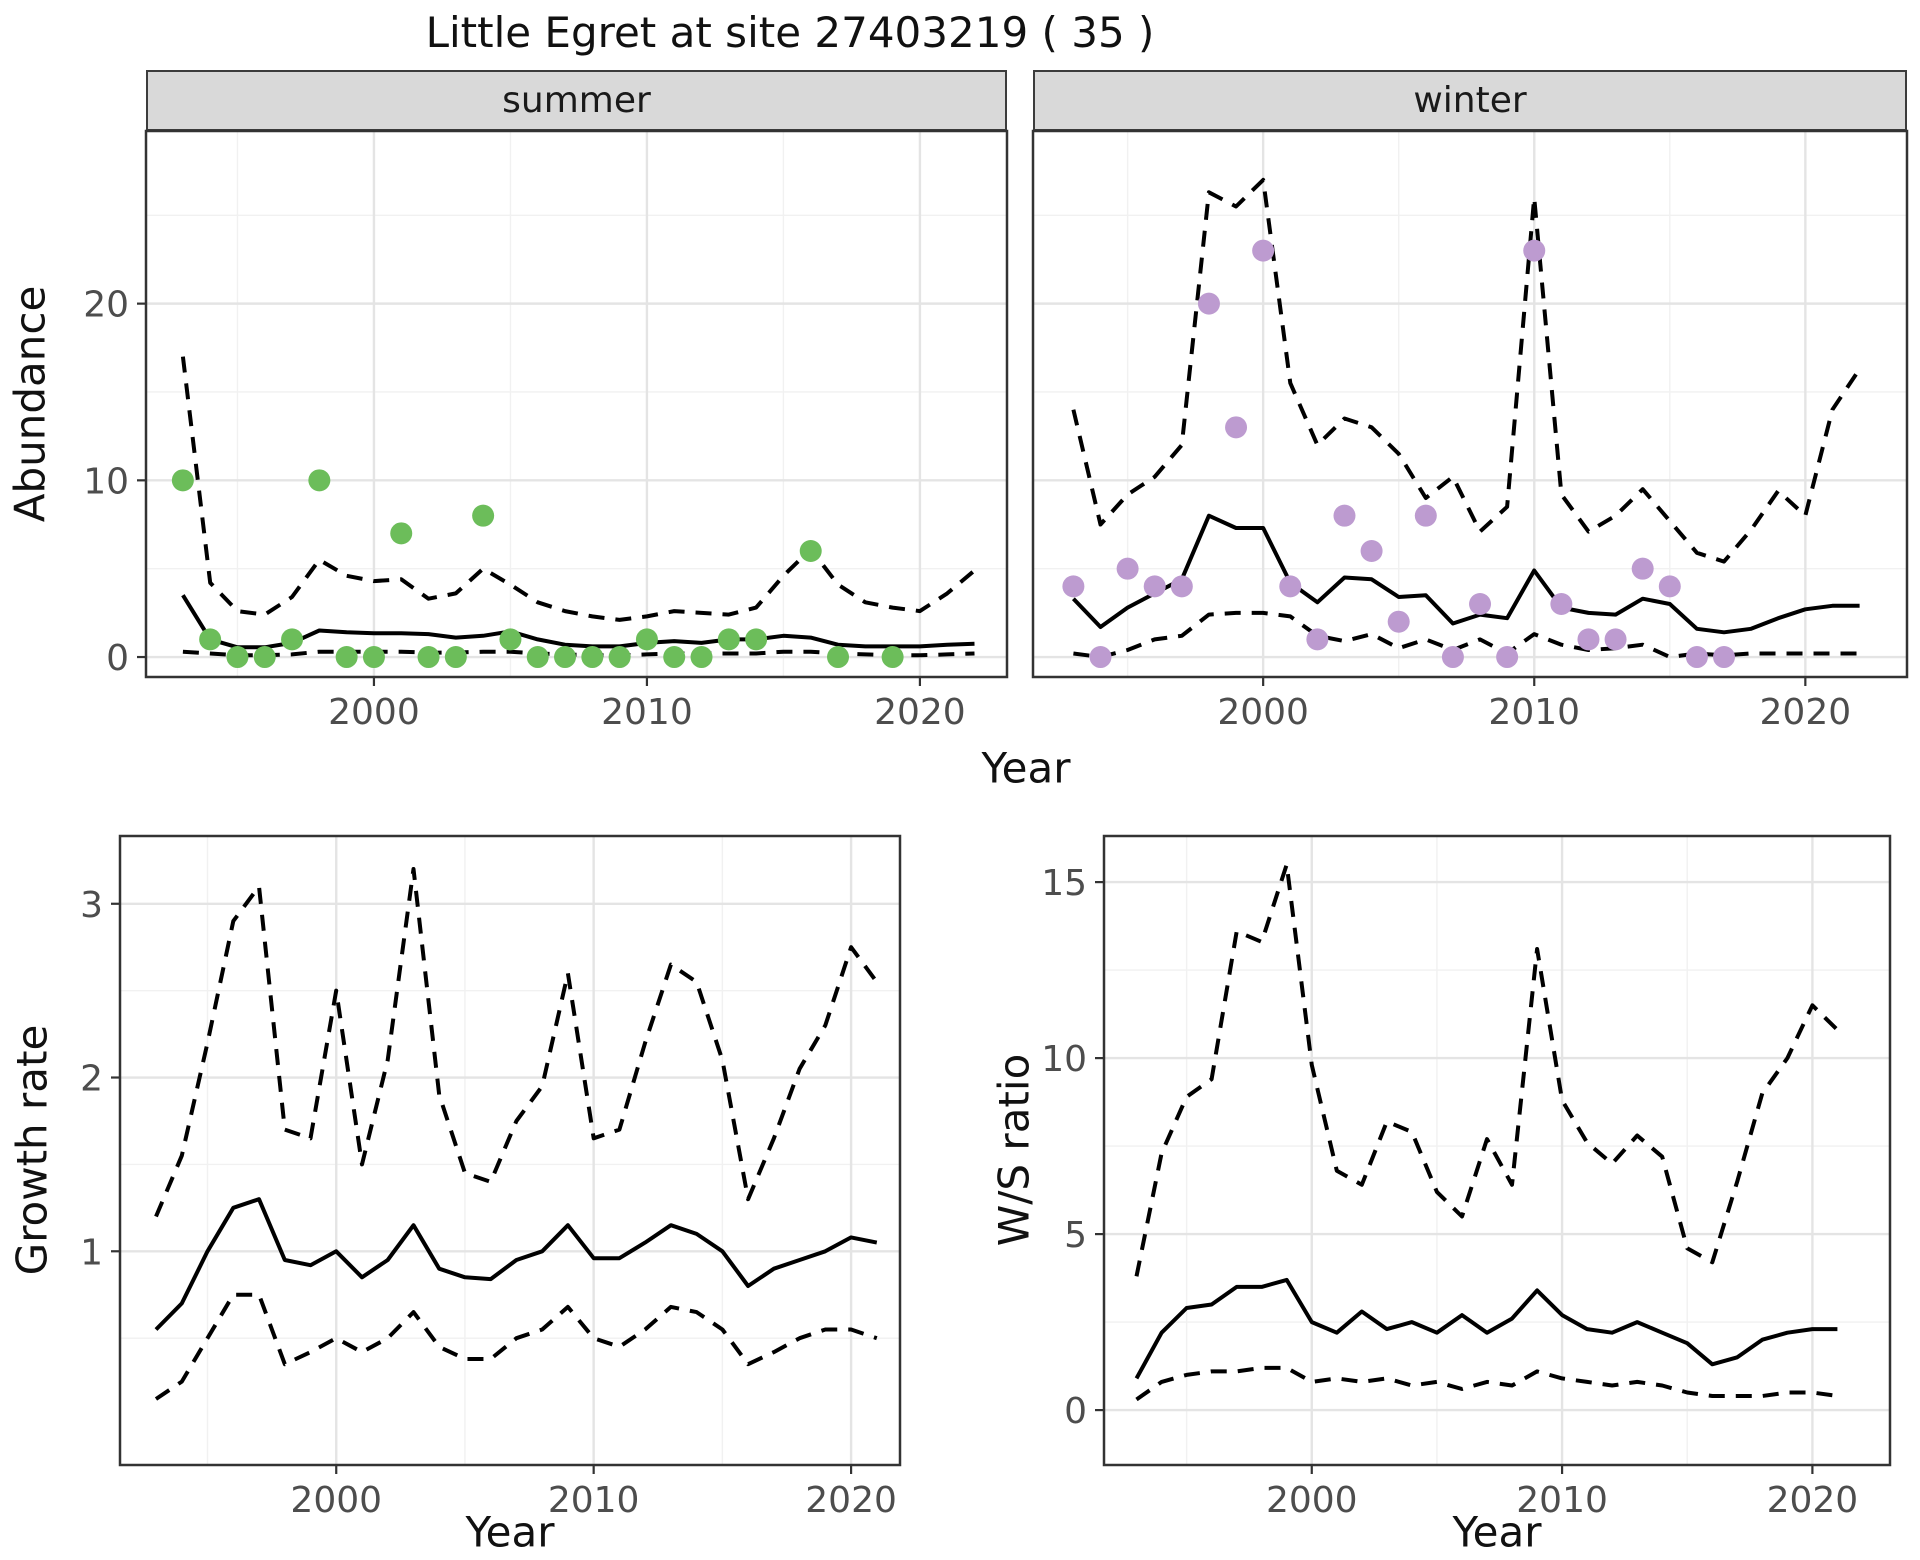 The image size is (1920, 1560). Describe the element at coordinates (1064, 883) in the screenshot. I see `ws_ratio-y-tick-label: 15` at that location.